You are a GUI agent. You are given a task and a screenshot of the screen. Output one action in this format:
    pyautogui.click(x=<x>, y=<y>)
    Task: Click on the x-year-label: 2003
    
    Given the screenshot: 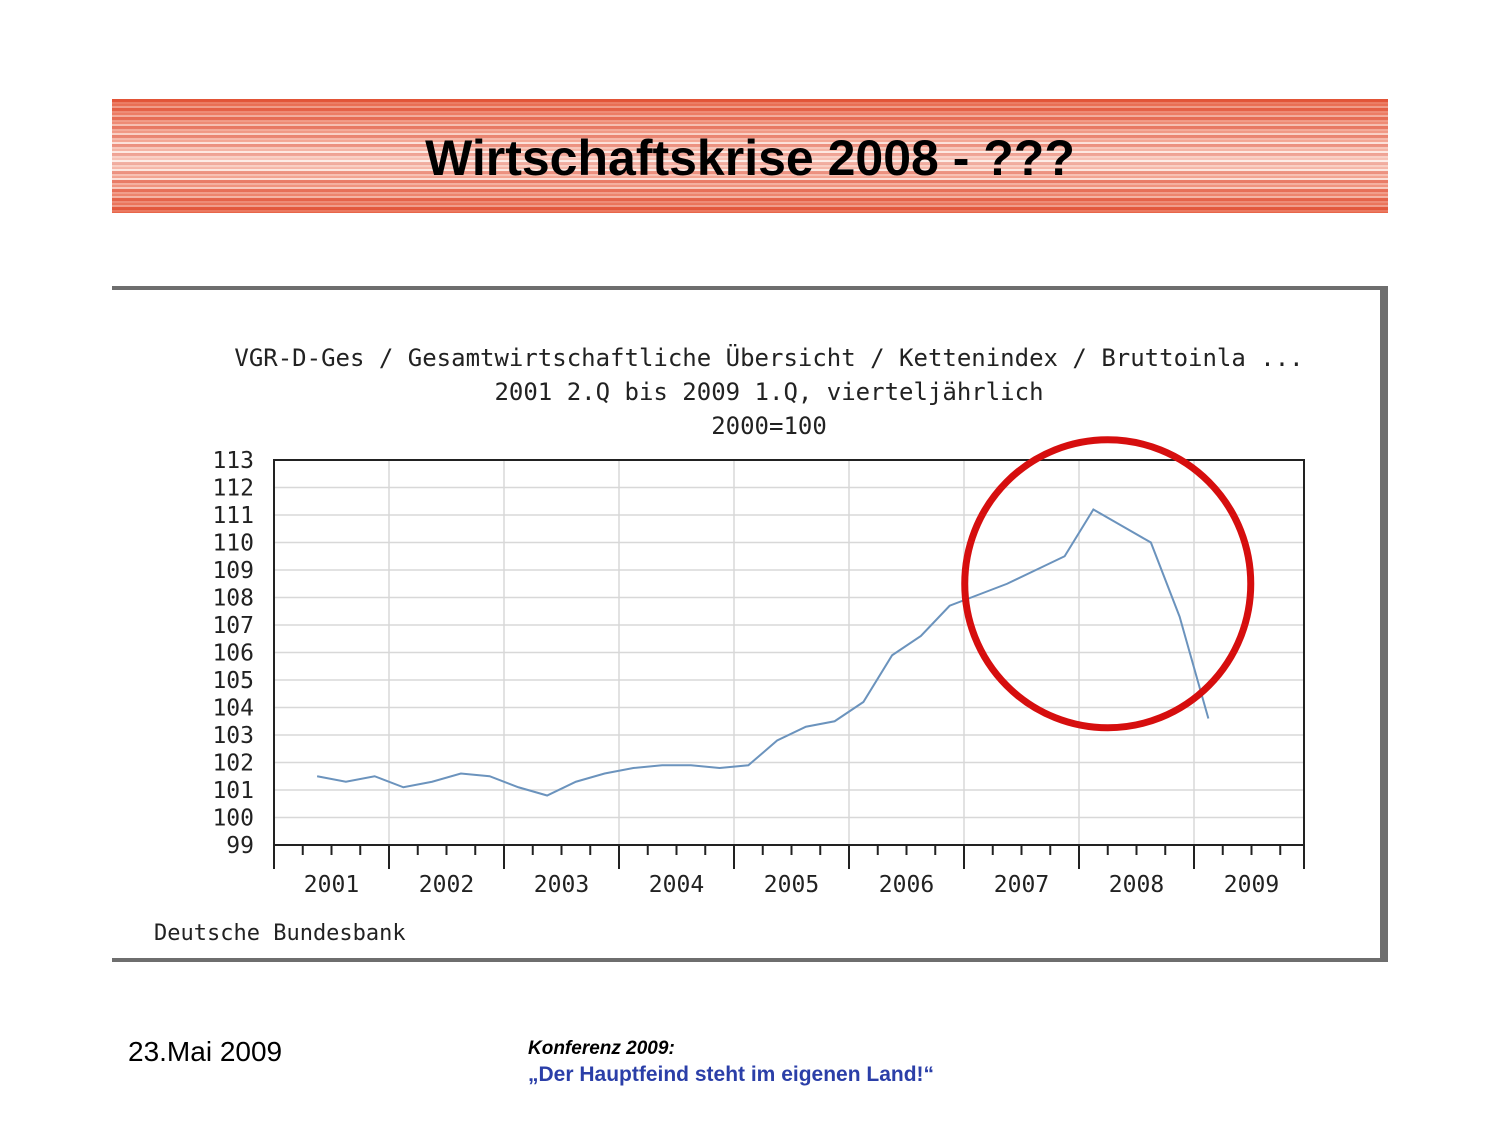 What is the action you would take?
    pyautogui.click(x=561, y=885)
    